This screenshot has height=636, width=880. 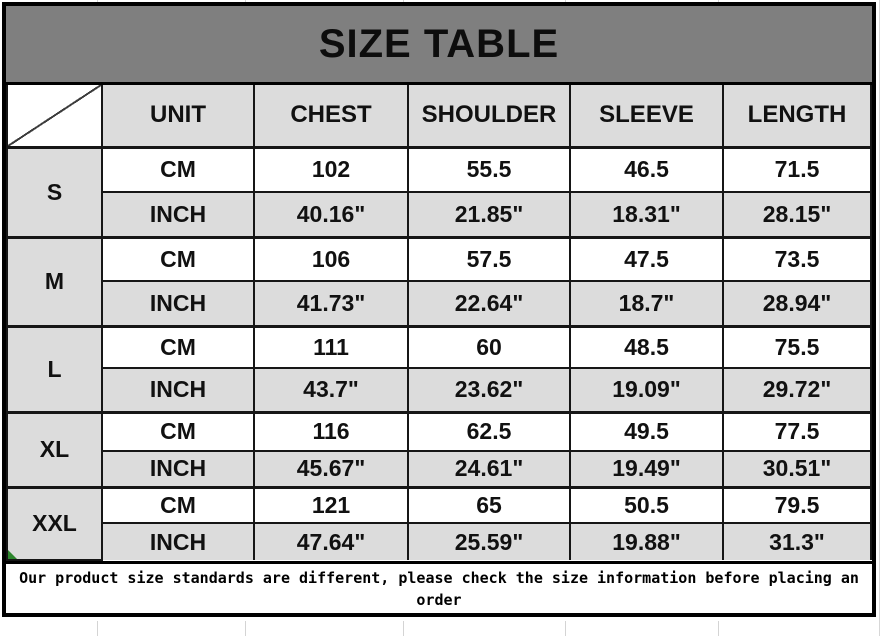 What do you see at coordinates (797, 541) in the screenshot?
I see `value-cell: 31.3"` at bounding box center [797, 541].